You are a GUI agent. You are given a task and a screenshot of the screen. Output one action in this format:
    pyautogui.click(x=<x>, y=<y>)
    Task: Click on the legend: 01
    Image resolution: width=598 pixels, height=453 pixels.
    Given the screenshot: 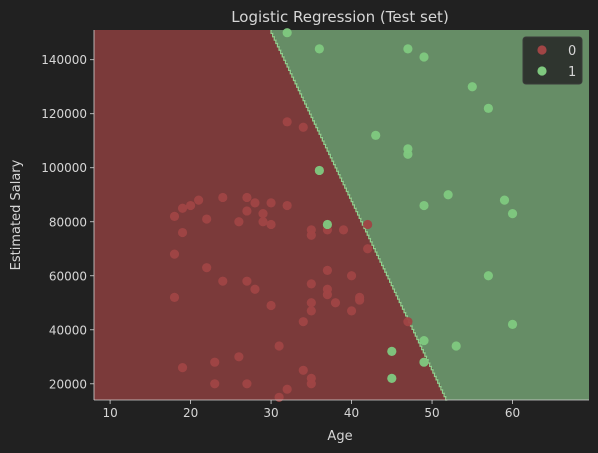 What is the action you would take?
    pyautogui.click(x=552, y=60)
    